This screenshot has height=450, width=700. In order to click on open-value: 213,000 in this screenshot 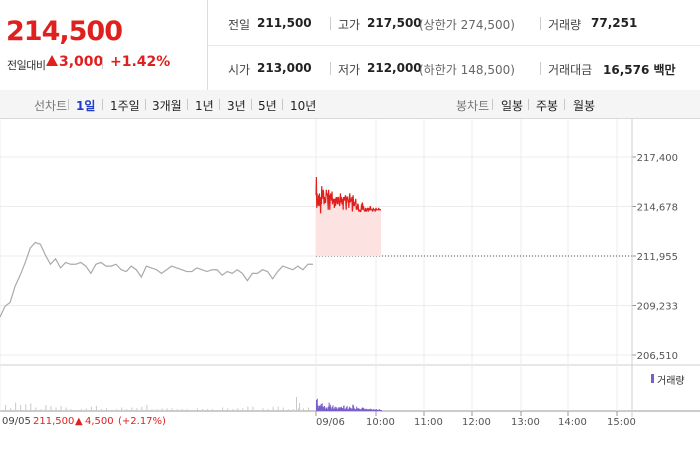, I will do `click(284, 68)`.